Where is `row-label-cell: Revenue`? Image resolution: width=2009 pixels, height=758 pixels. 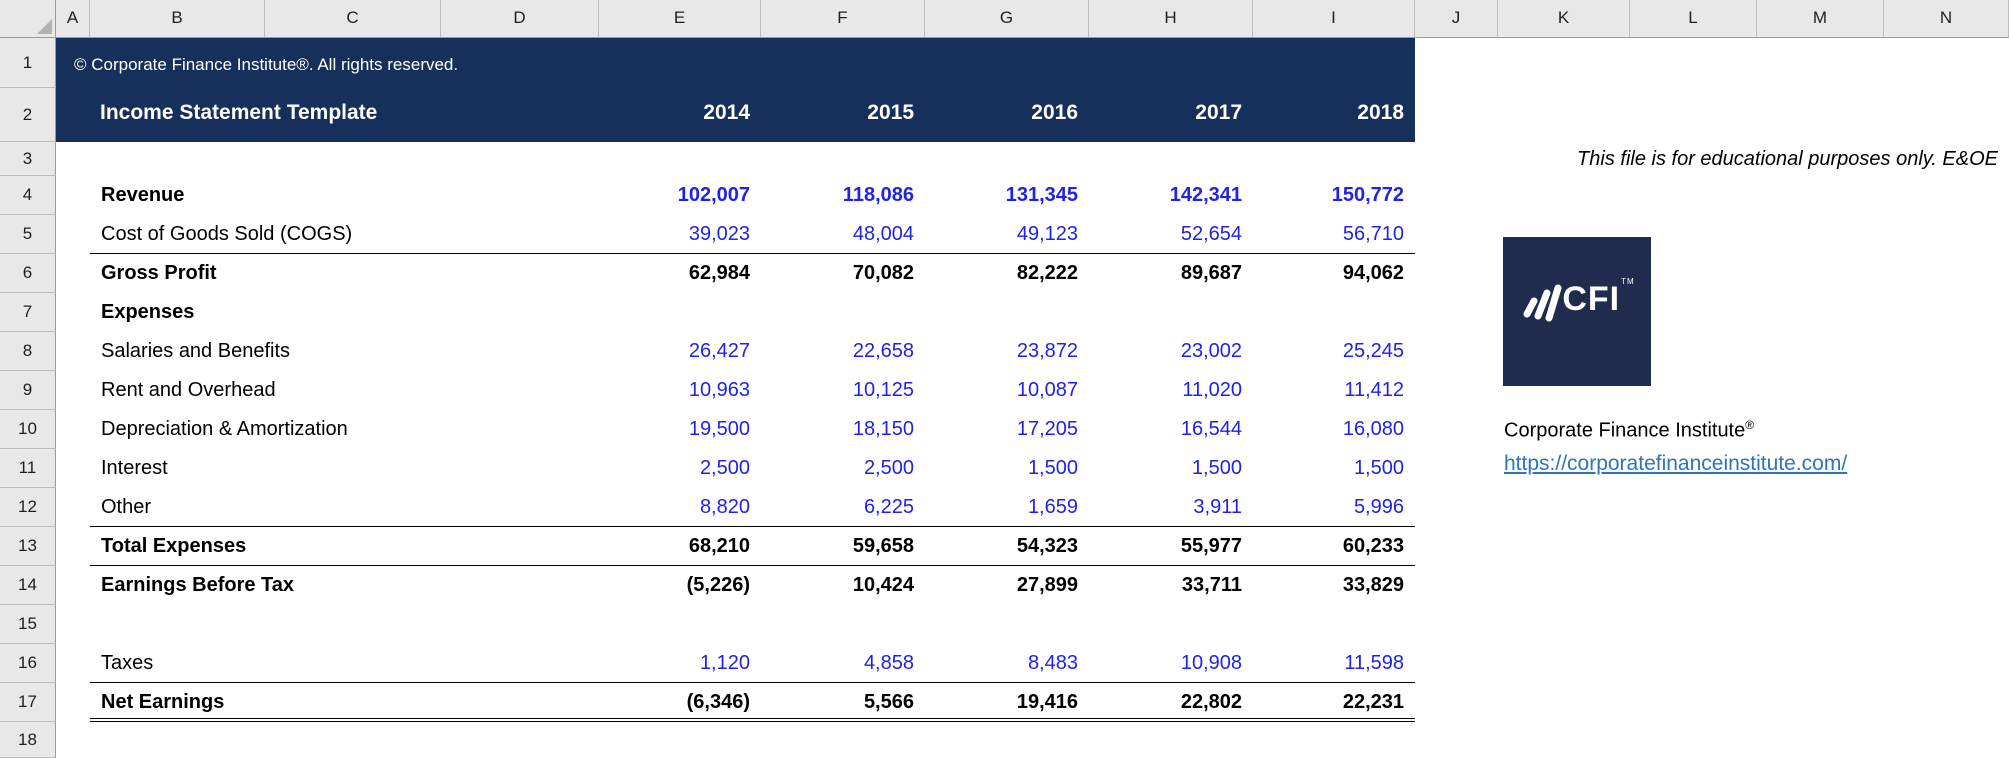 row-label-cell: Revenue is located at coordinates (143, 195).